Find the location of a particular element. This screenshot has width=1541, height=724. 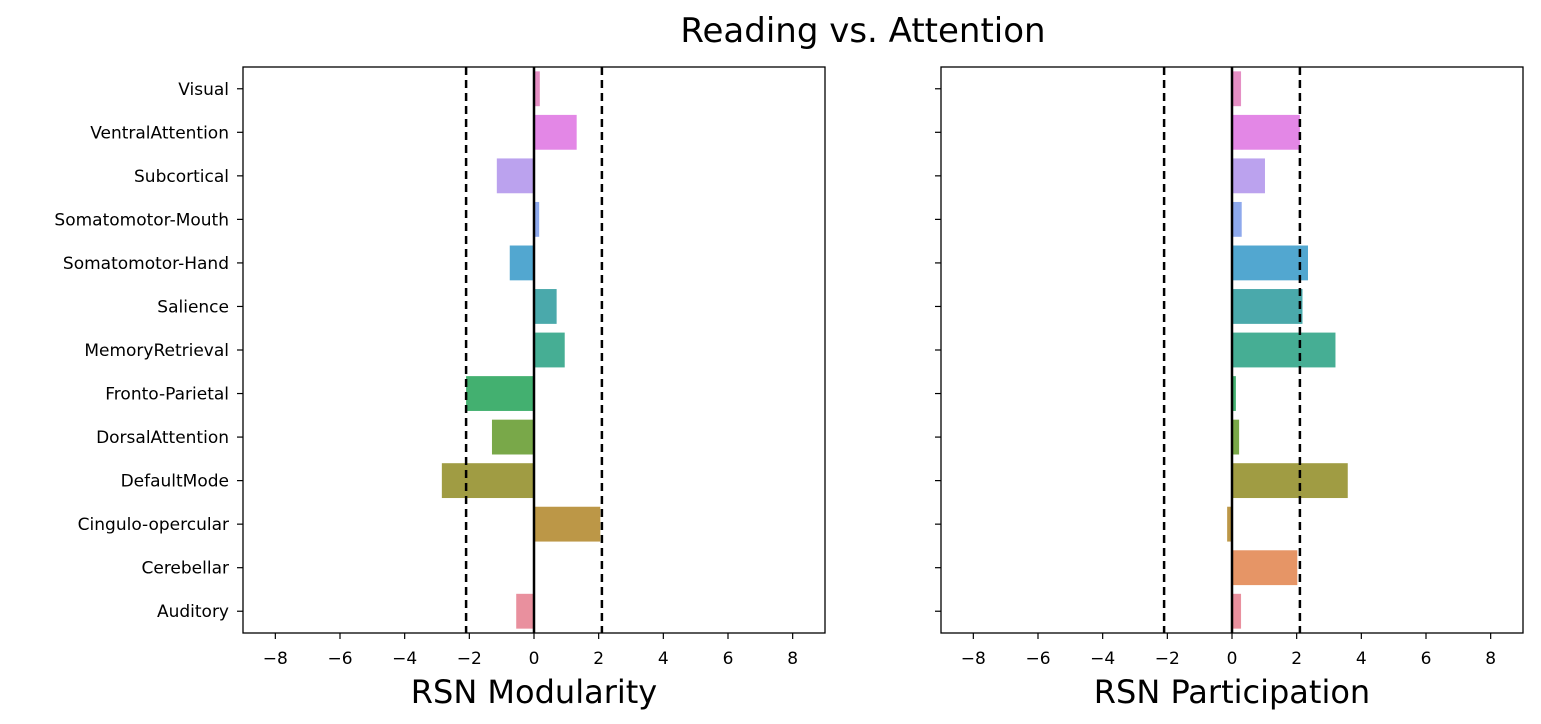

modularity-xtick-label: 2 is located at coordinates (598, 659).